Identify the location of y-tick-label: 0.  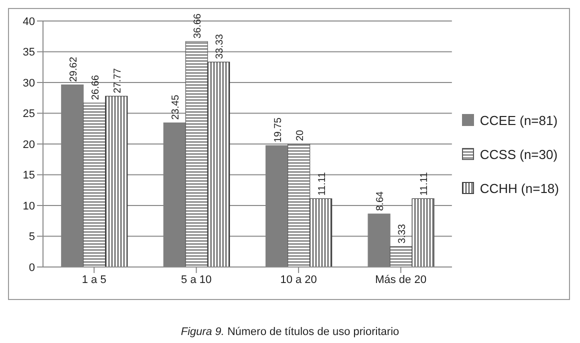
(31, 268).